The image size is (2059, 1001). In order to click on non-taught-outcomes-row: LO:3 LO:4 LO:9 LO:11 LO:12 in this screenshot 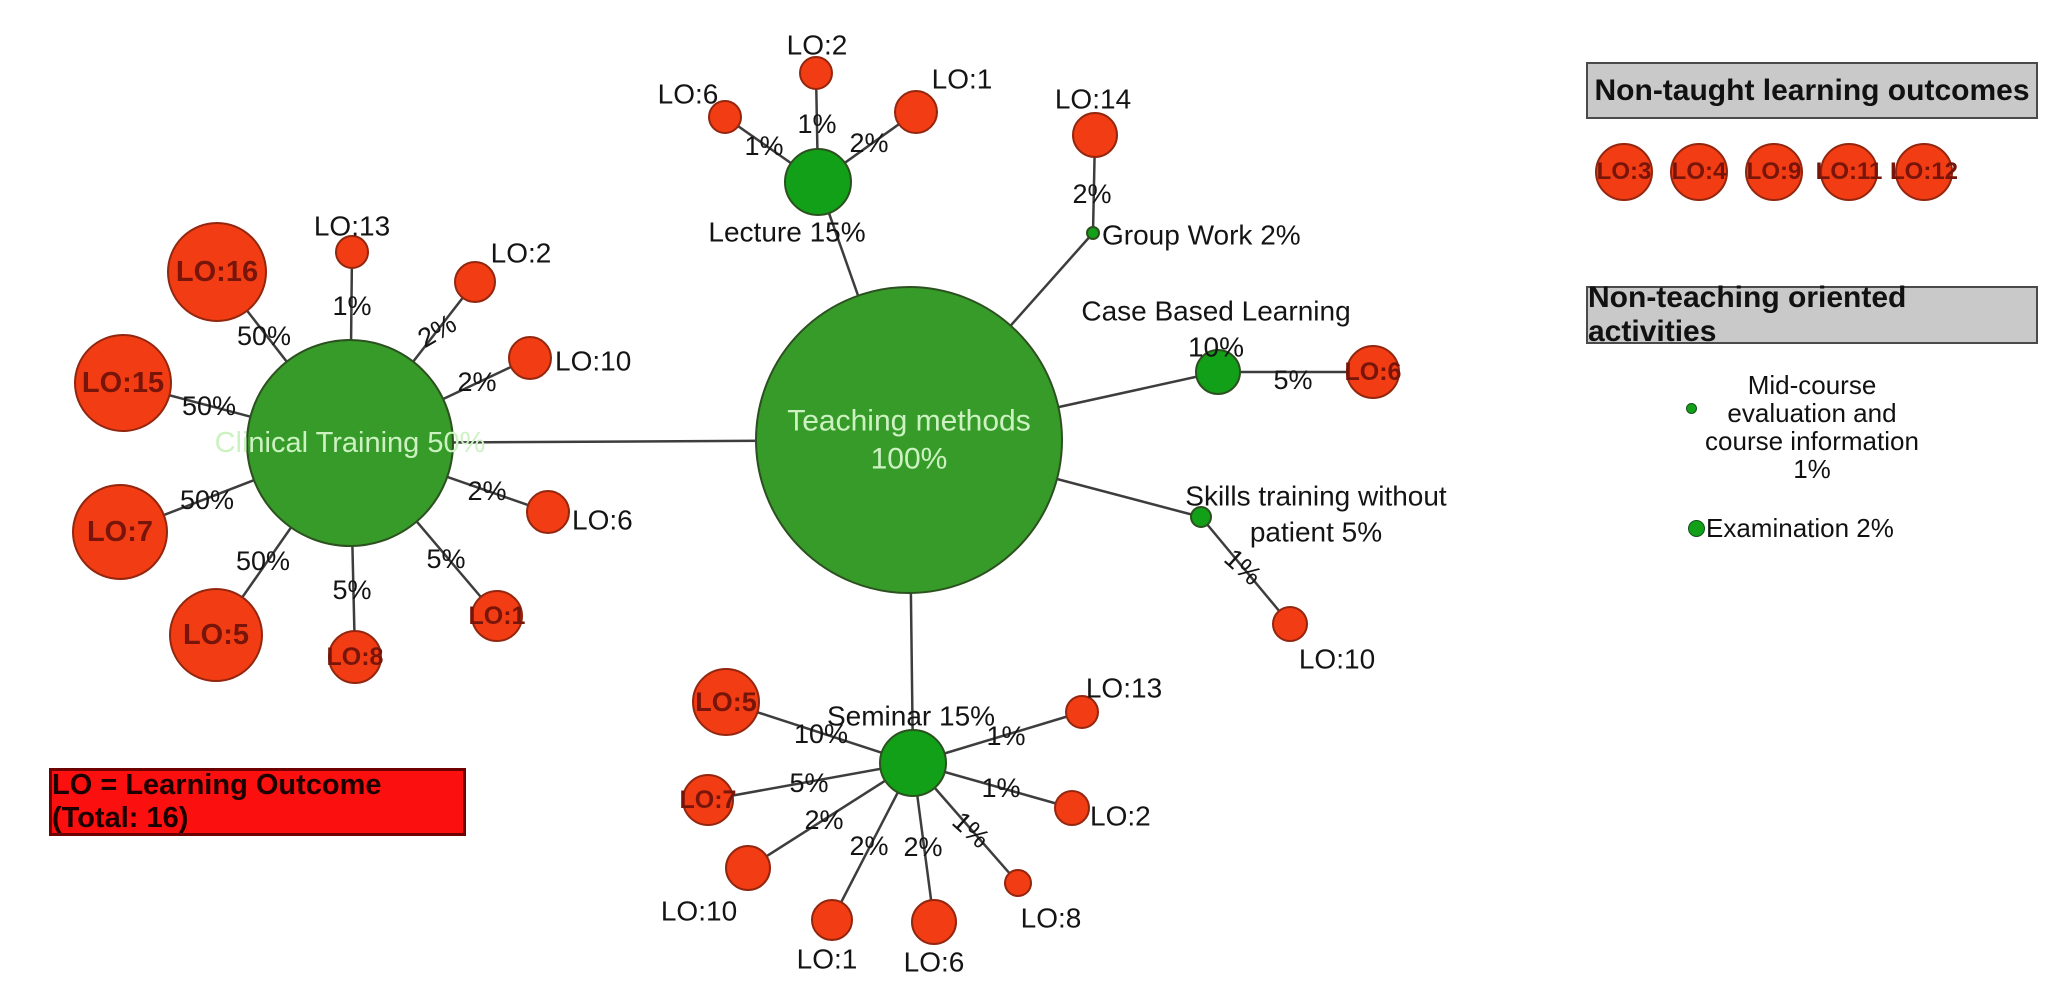, I will do `click(1776, 172)`.